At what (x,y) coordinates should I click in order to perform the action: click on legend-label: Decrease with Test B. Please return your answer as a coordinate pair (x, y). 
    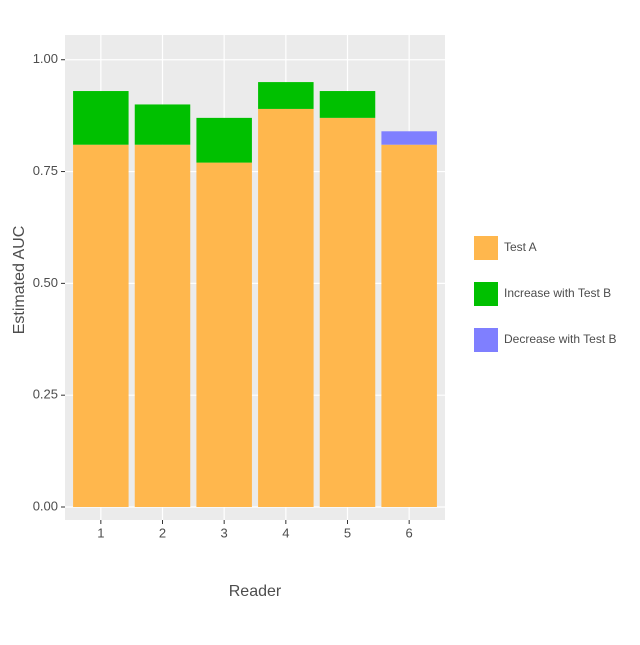
    Looking at the image, I should click on (560, 339).